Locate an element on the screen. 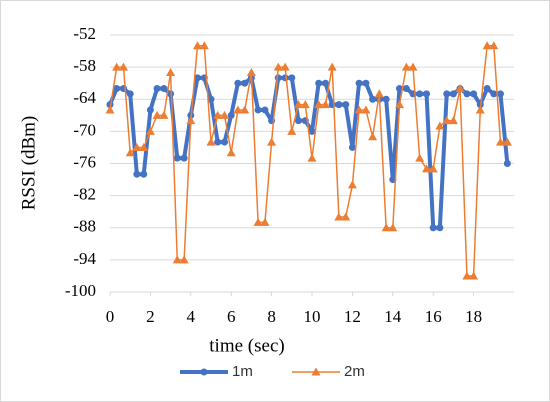 This screenshot has height=402, width=550. x-axis-title: time (sec) is located at coordinates (246, 345).